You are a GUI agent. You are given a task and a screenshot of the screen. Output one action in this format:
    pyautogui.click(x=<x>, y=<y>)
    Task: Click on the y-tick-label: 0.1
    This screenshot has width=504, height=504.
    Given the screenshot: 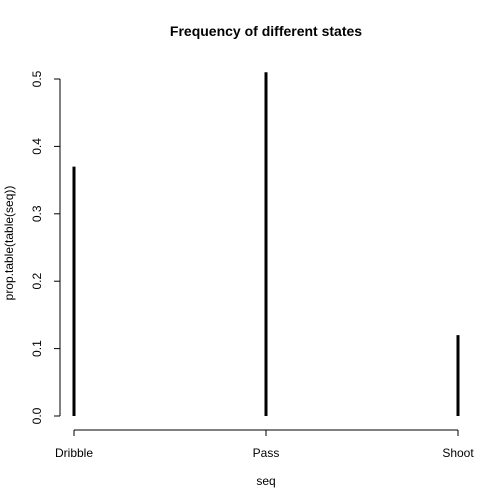 What is the action you would take?
    pyautogui.click(x=37, y=348)
    